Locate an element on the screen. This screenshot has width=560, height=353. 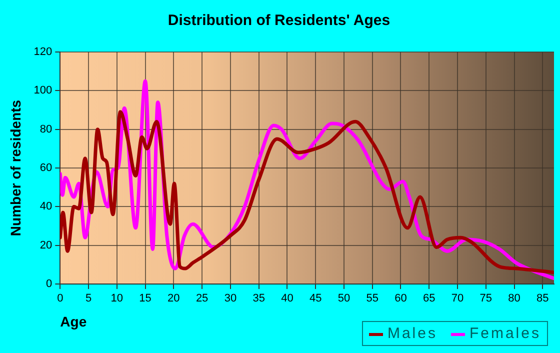
x-tick-label: 45 is located at coordinates (315, 298).